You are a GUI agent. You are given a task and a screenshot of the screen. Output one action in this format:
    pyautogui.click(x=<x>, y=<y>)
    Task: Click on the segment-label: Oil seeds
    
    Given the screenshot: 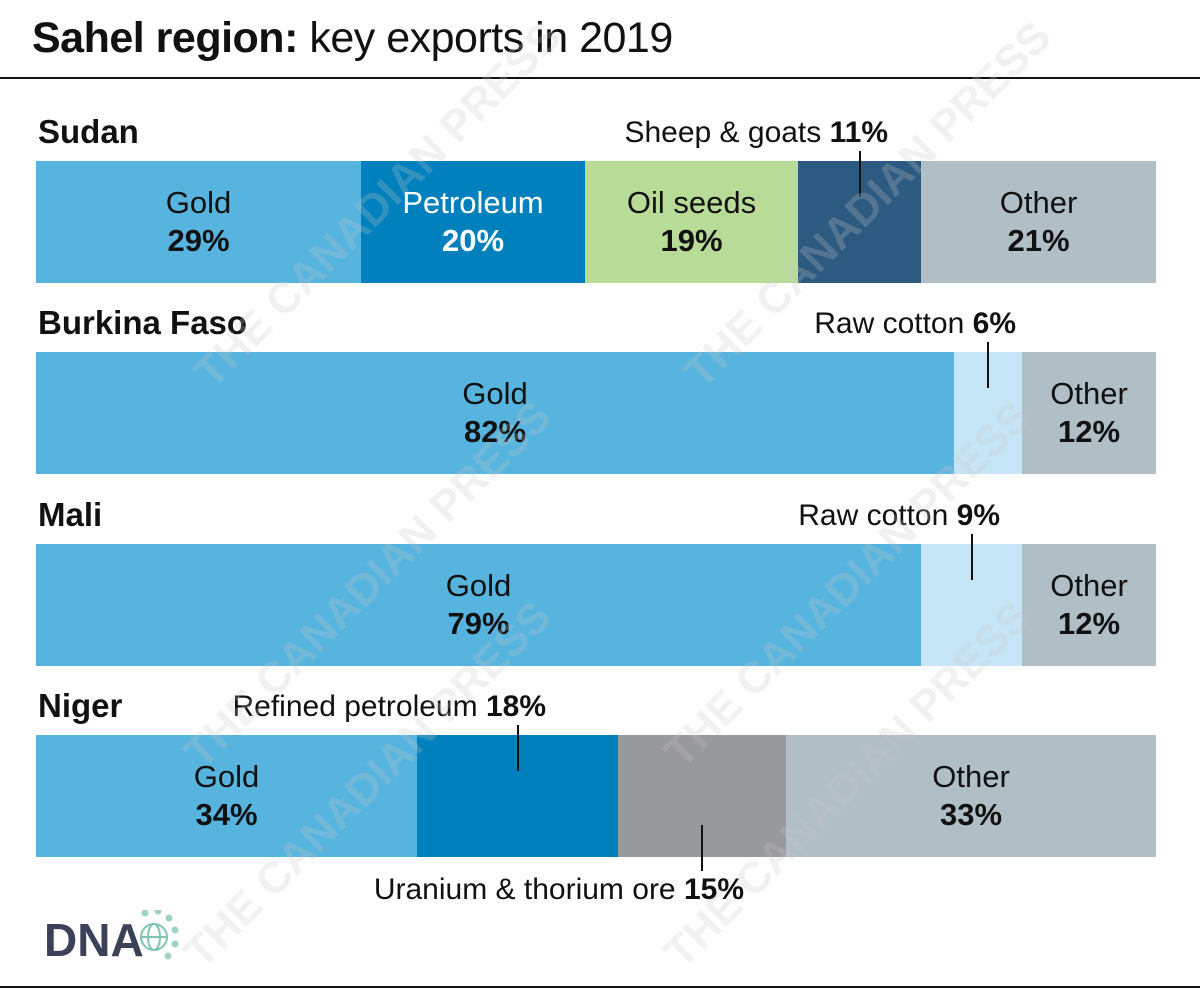 What is the action you would take?
    pyautogui.click(x=691, y=202)
    